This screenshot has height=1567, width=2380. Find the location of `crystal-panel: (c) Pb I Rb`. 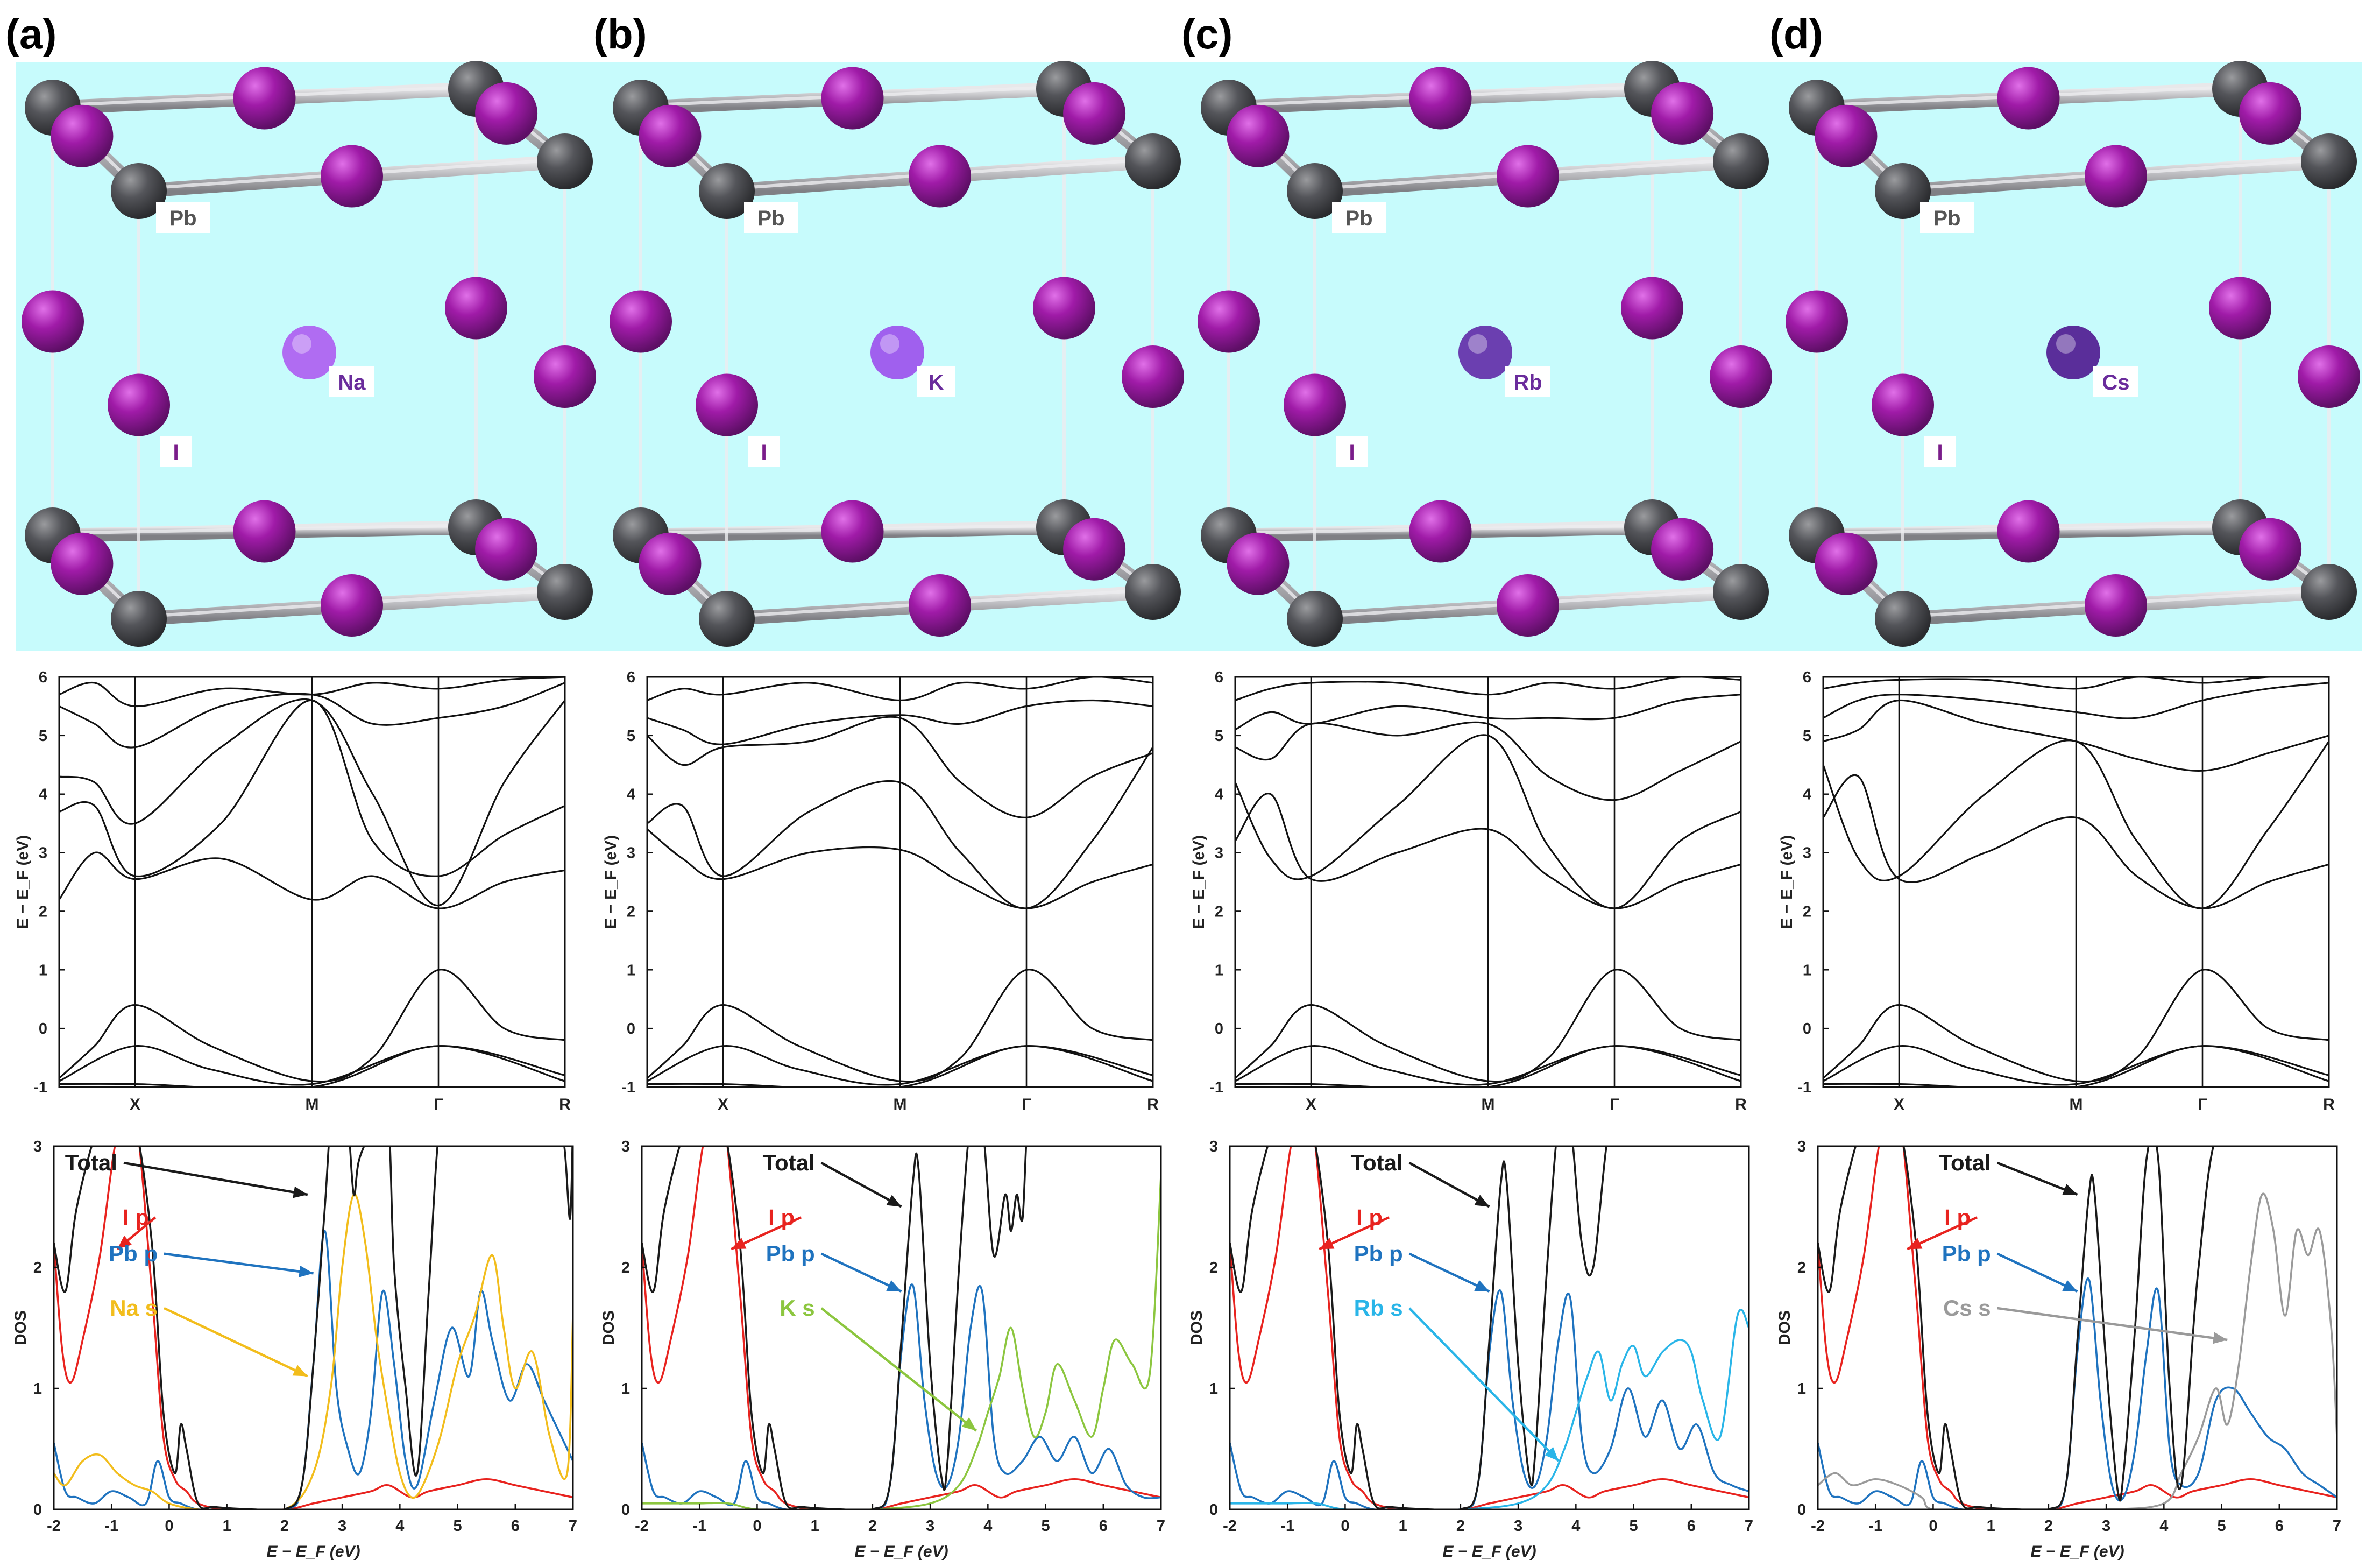

crystal-panel: (c) Pb I Rb is located at coordinates (1476, 328).